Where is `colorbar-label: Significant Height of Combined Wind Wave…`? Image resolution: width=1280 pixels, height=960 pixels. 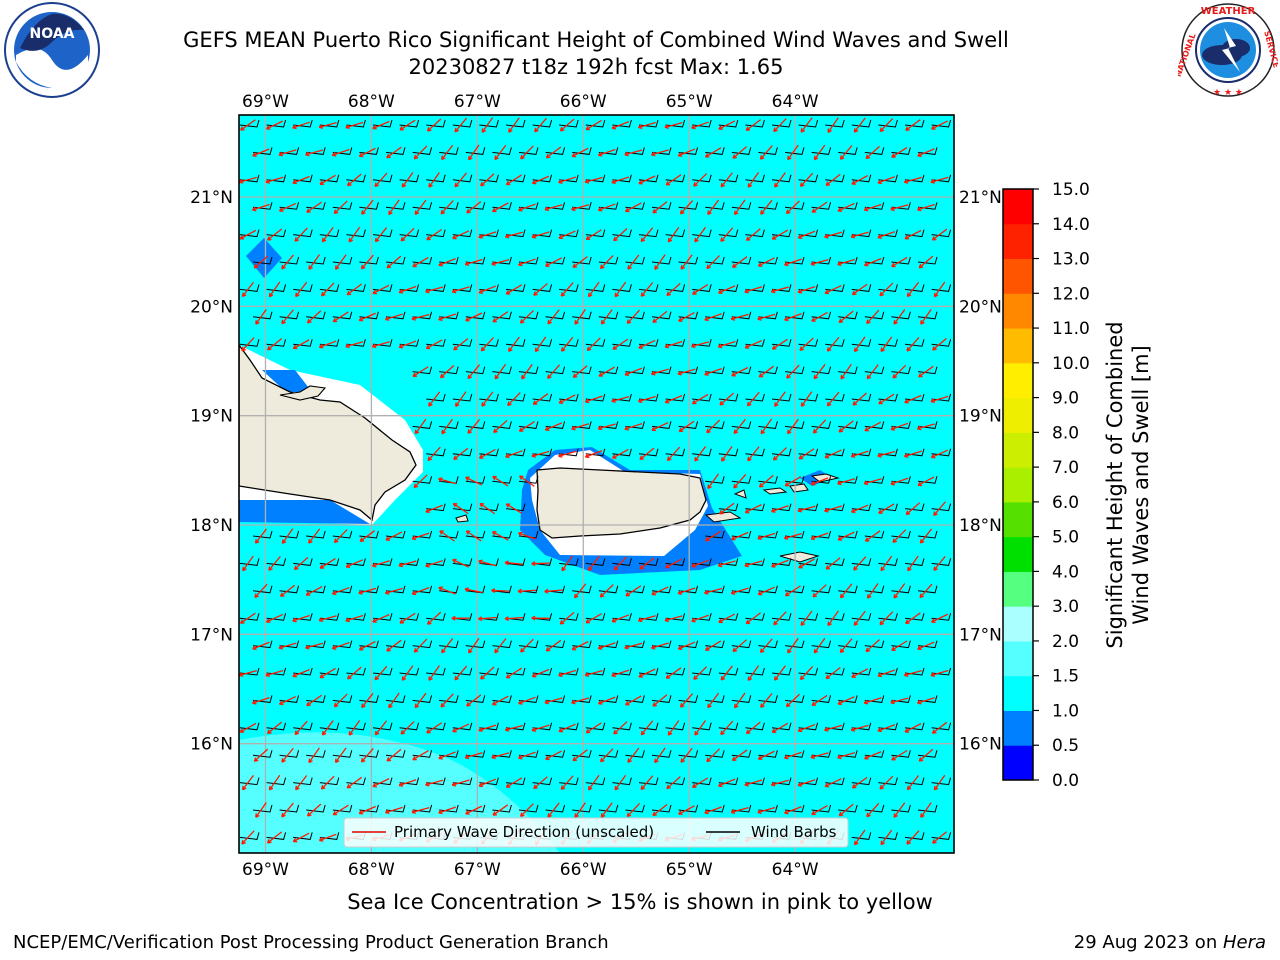 colorbar-label: Significant Height of Combined Wind Wave… is located at coordinates (1128, 484).